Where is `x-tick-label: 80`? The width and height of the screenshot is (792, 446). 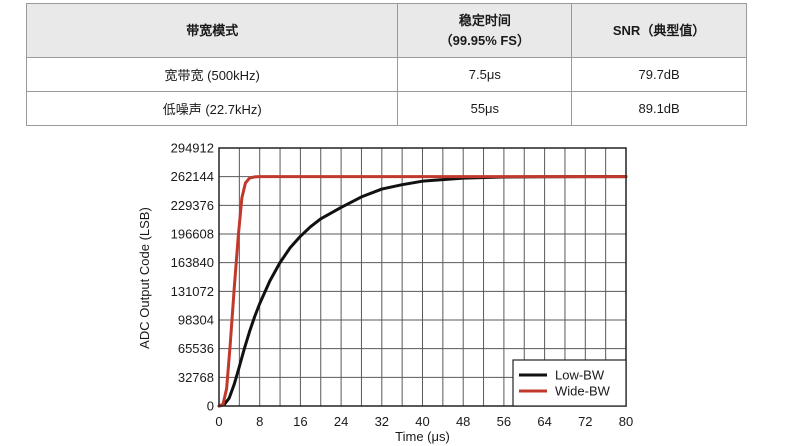
x-tick-label: 80 is located at coordinates (626, 421).